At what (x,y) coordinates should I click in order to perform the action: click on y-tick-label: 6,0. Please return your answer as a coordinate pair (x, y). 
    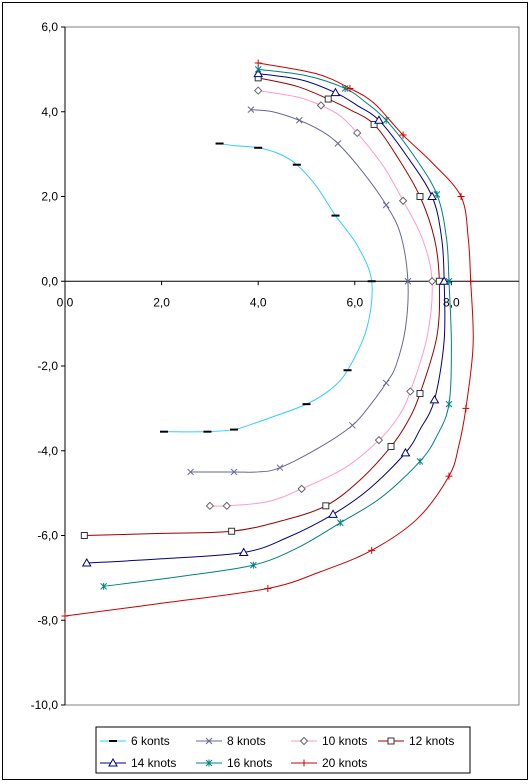
    Looking at the image, I should click on (49, 27).